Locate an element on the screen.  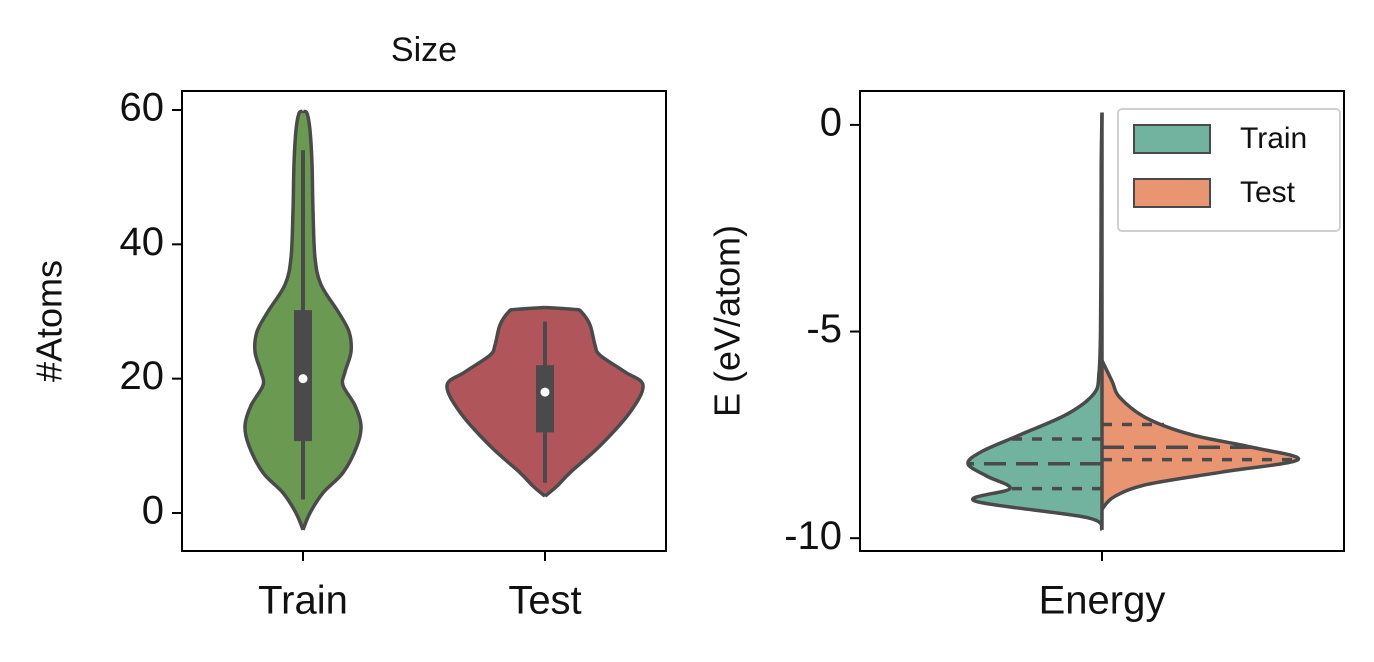
y-tick-label: 40 is located at coordinates (142, 242).